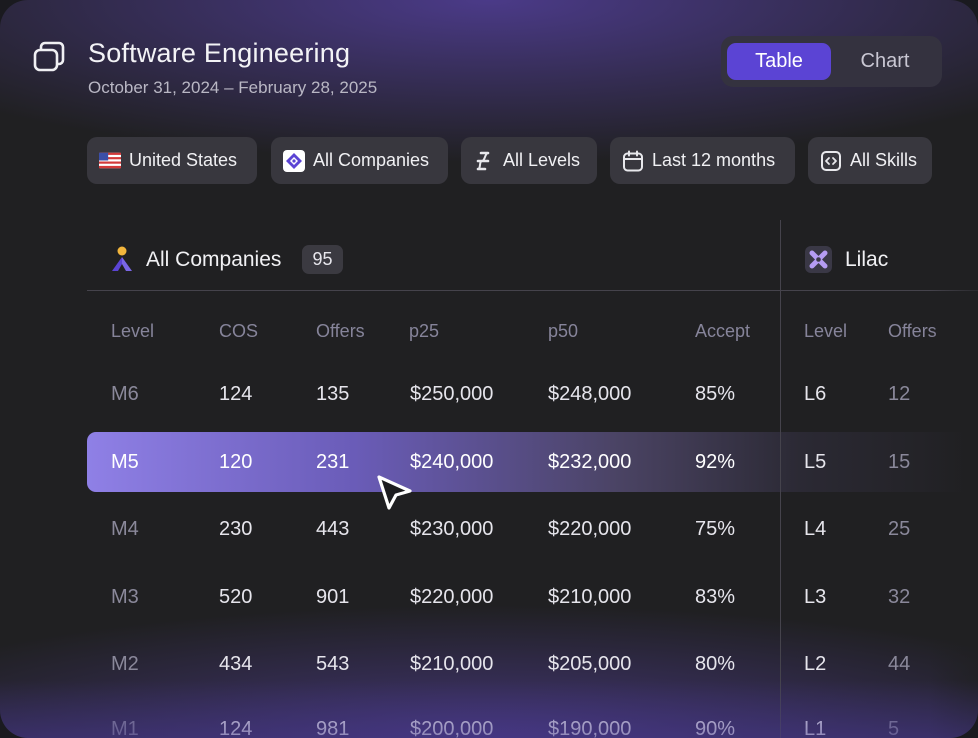  I want to click on row-m3-cos: 520, so click(236, 597).